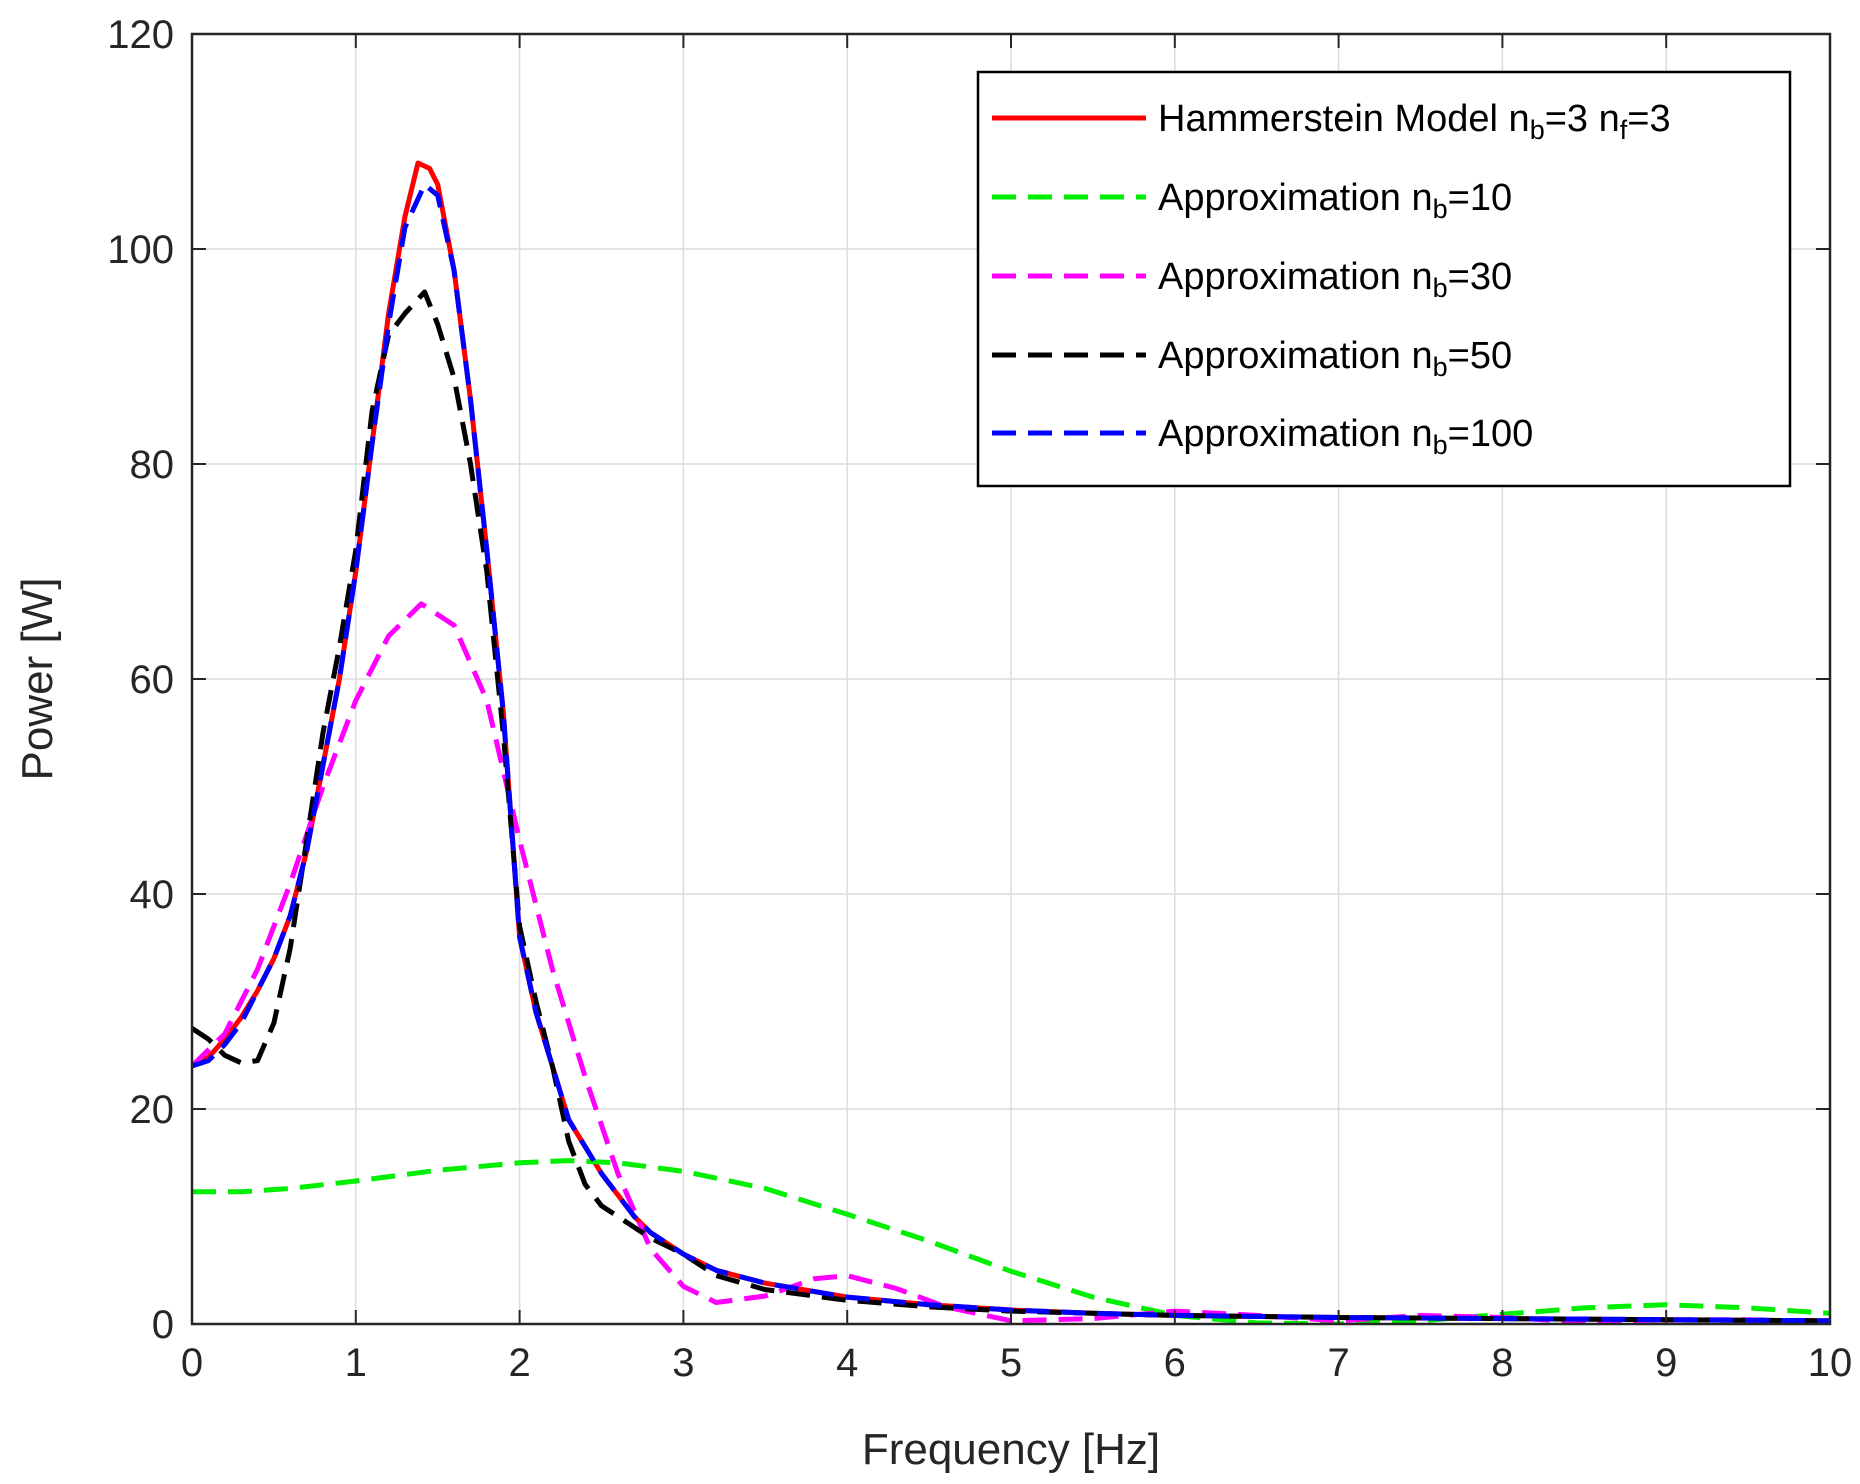 The width and height of the screenshot is (1860, 1484). What do you see at coordinates (1502, 1363) in the screenshot?
I see `x-tick-label: 8` at bounding box center [1502, 1363].